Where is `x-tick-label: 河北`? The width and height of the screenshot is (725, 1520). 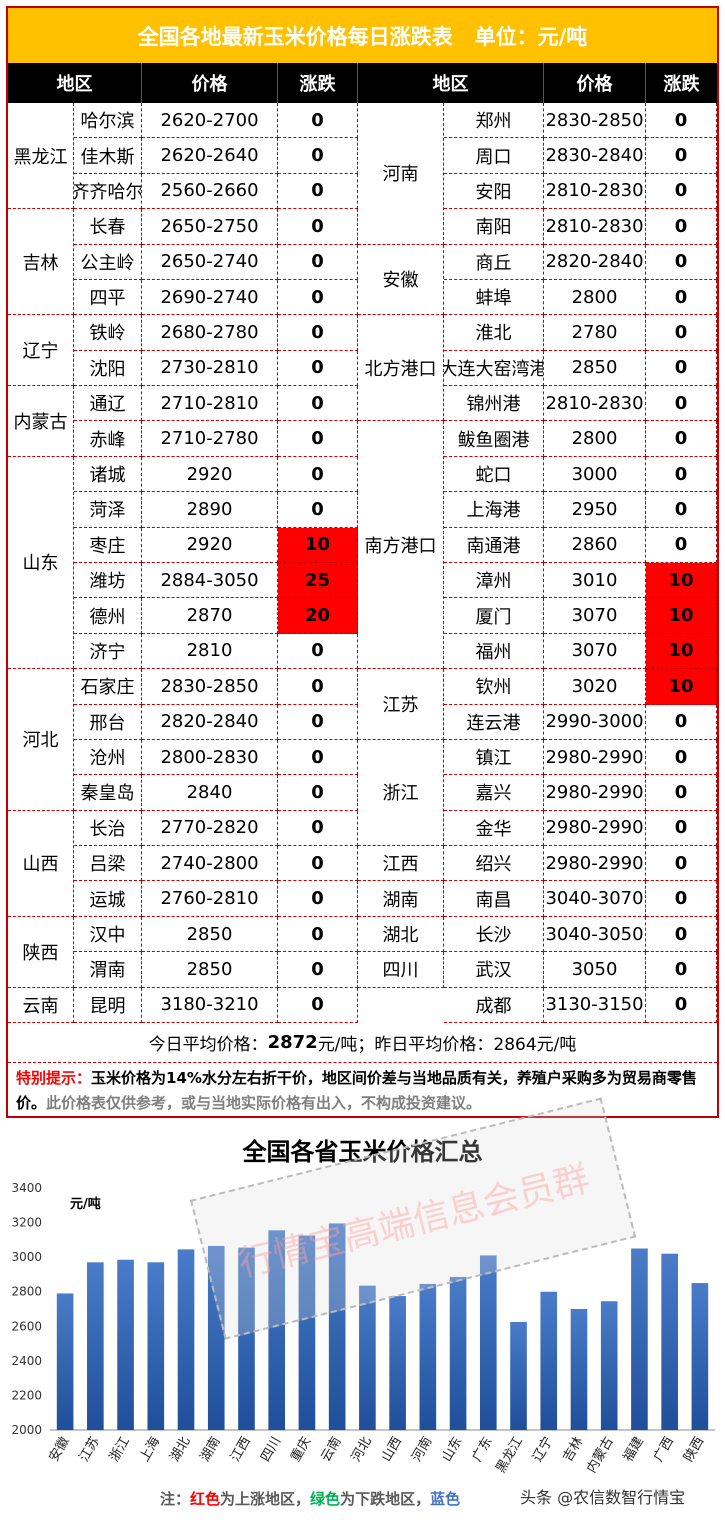
x-tick-label: 河北 is located at coordinates (362, 1450).